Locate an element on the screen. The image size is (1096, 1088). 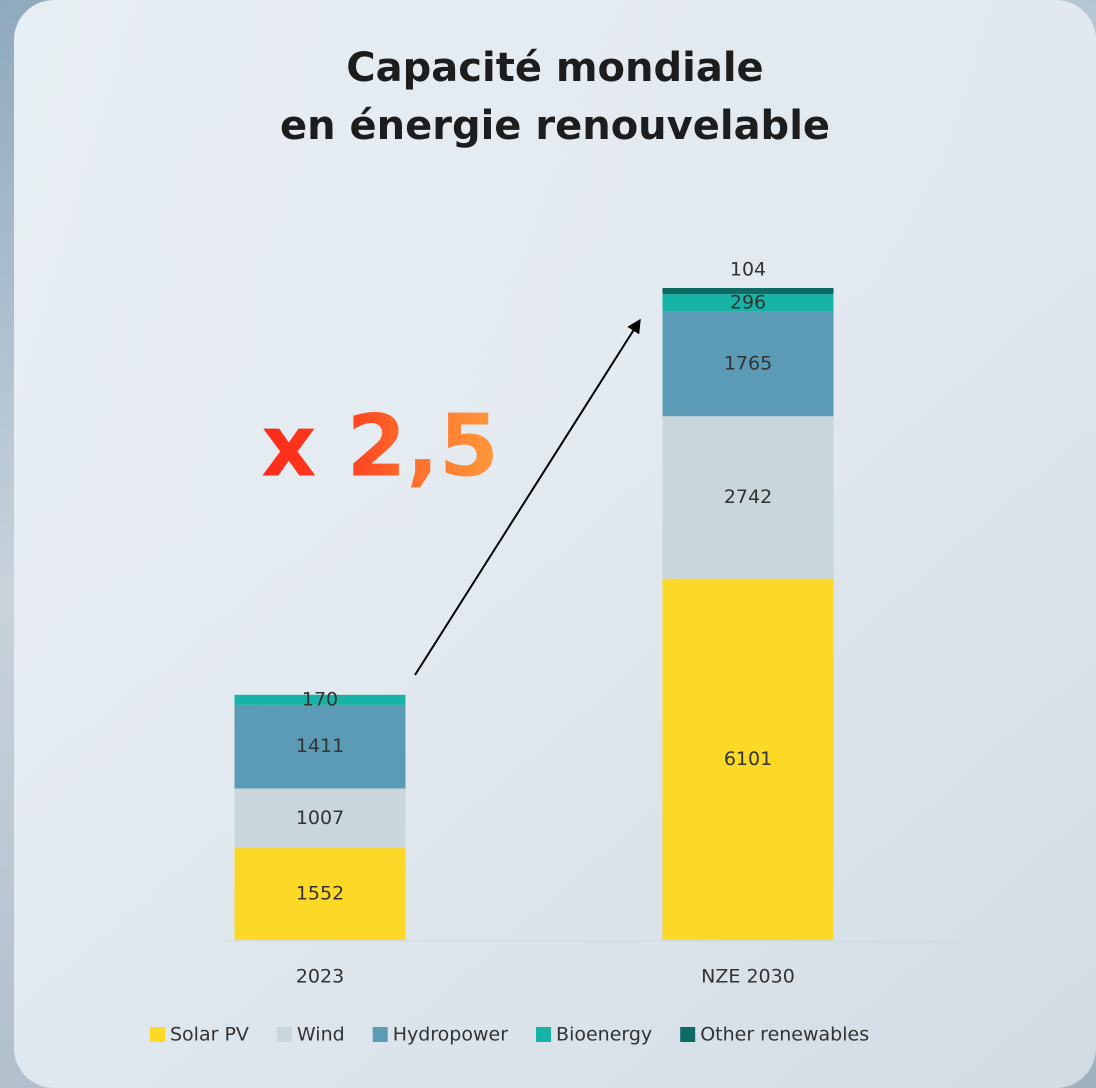
legend-label: Hydropower is located at coordinates (451, 1035).